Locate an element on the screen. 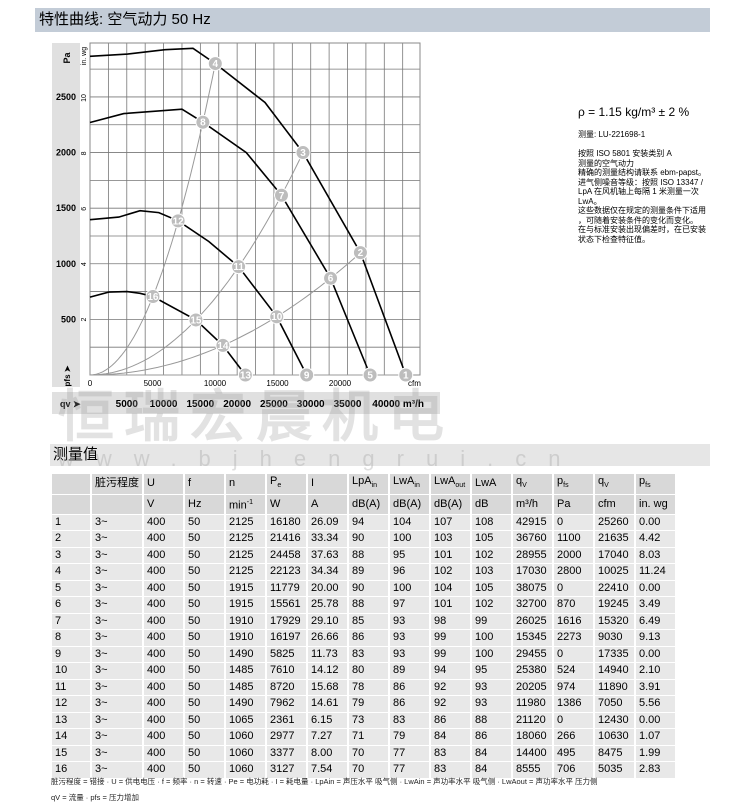 This screenshot has height=812, width=750. operating-point-label: 9 is located at coordinates (307, 376).